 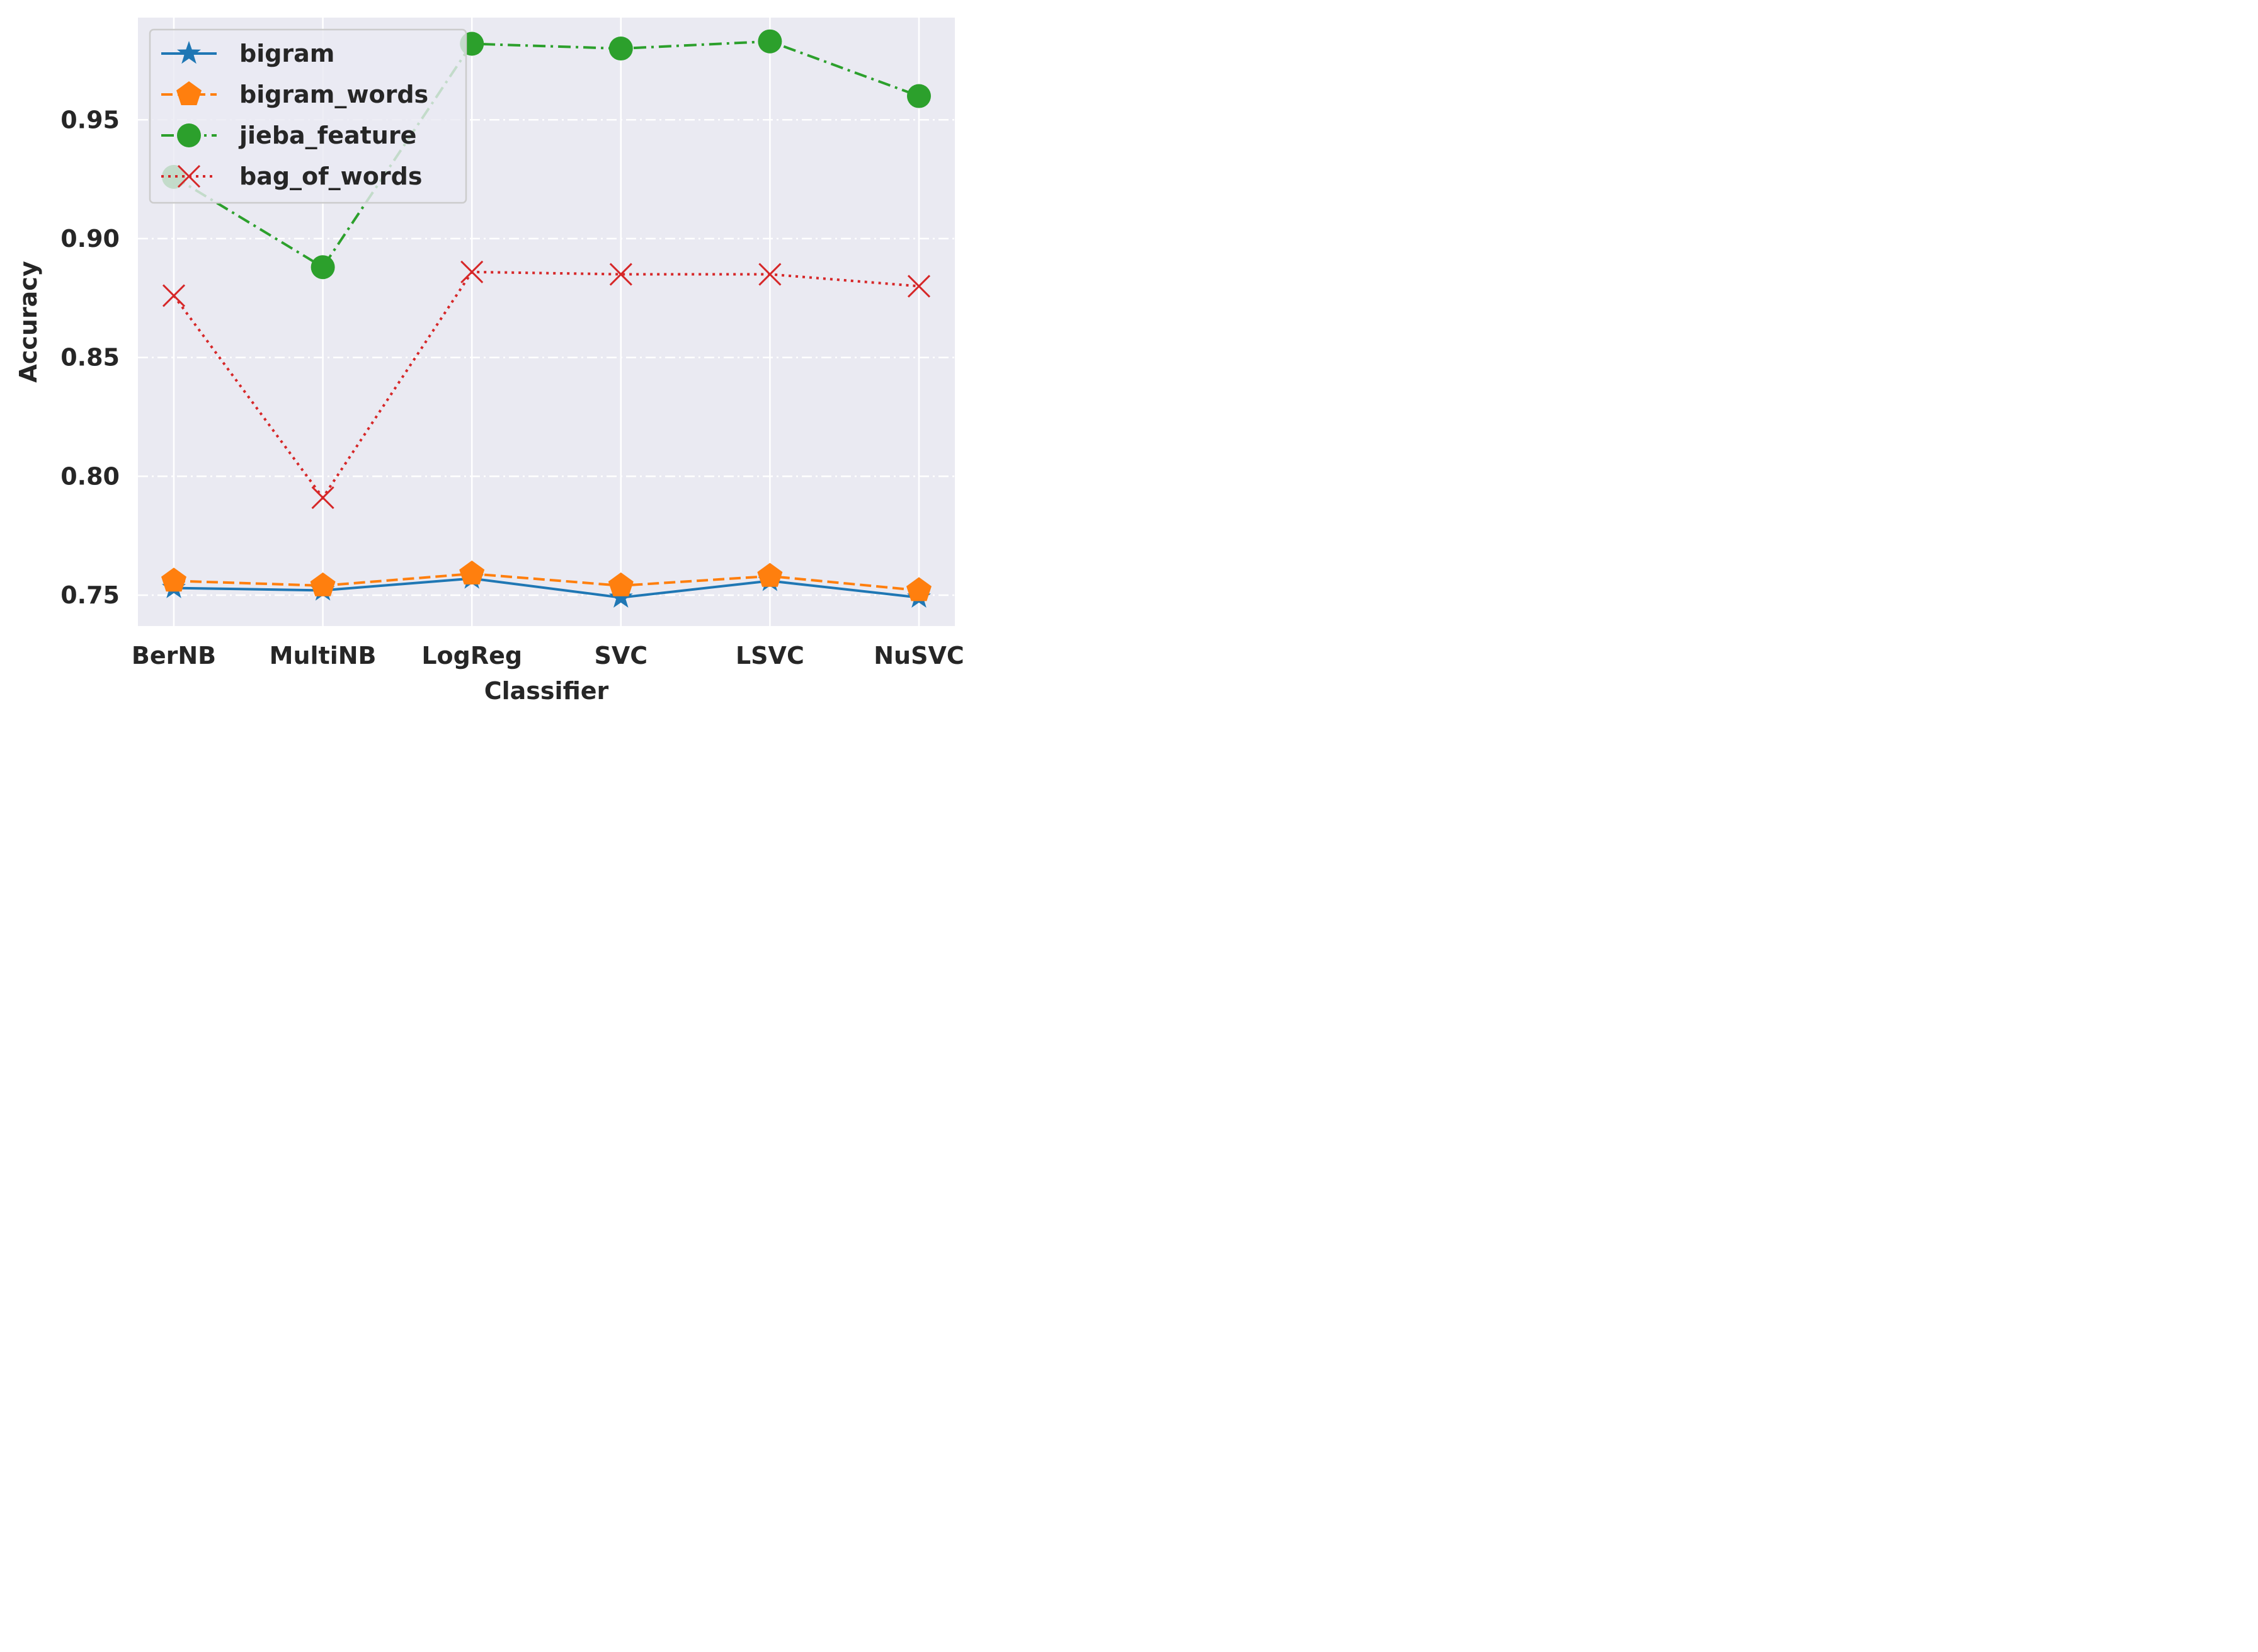 What do you see at coordinates (90, 358) in the screenshot?
I see `y-tick-label: 0.85` at bounding box center [90, 358].